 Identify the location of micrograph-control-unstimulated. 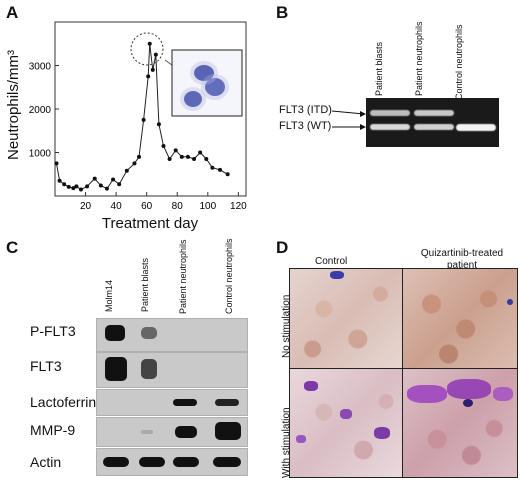
(346, 319).